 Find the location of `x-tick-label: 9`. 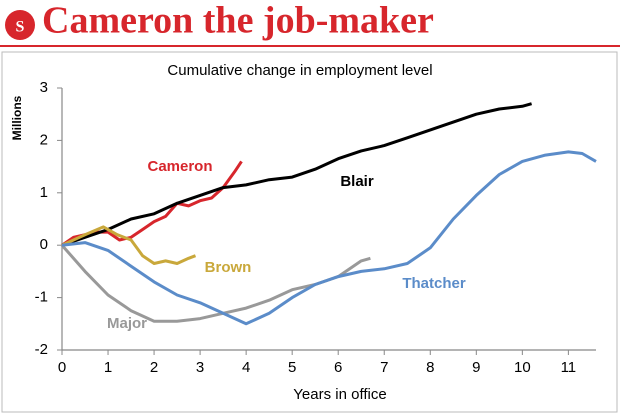

x-tick-label: 9 is located at coordinates (476, 367).